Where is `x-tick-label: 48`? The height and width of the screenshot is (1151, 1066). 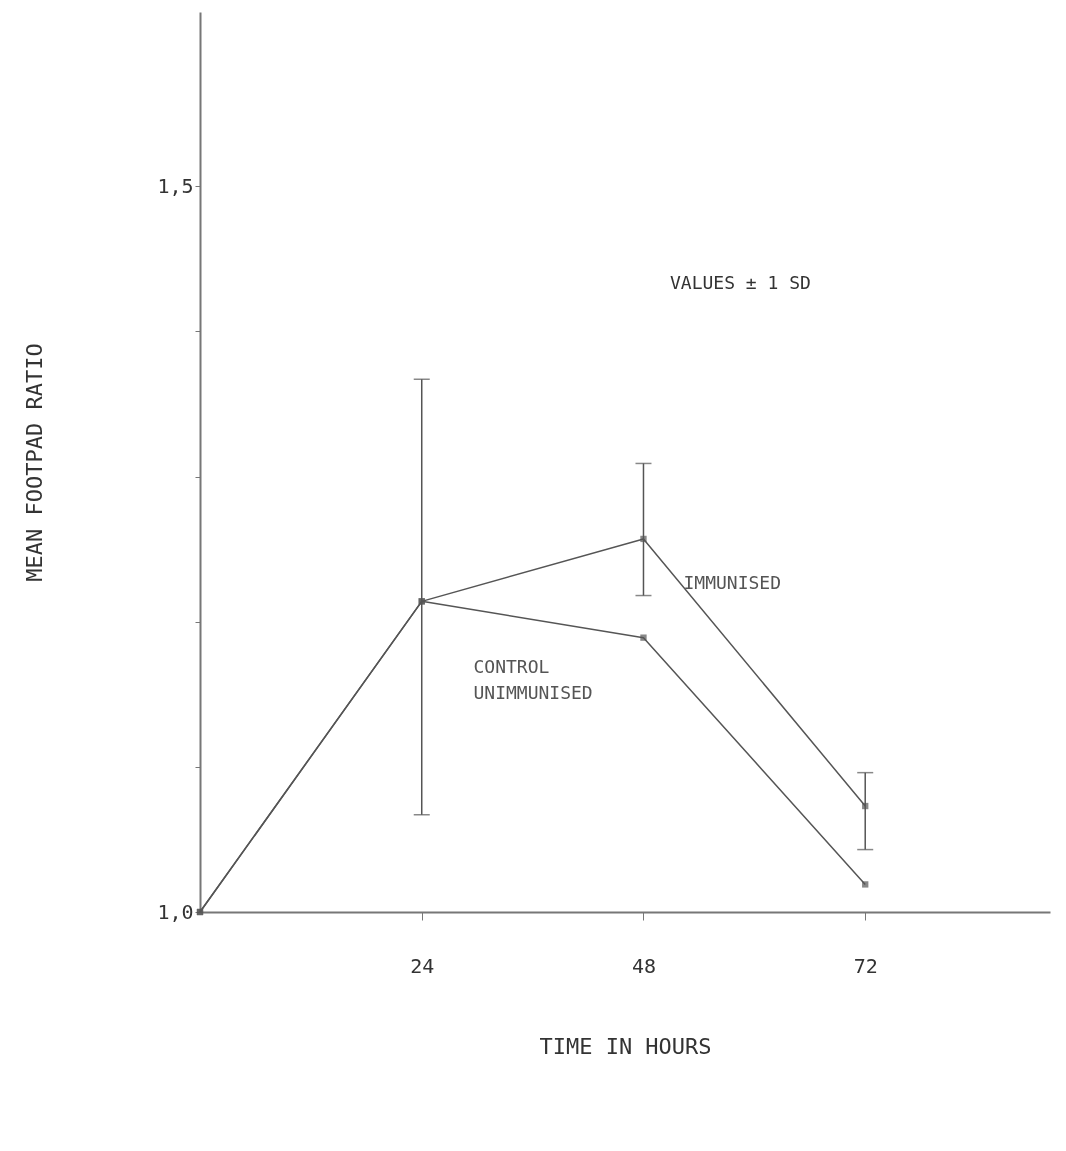
x-tick-label: 48 is located at coordinates (644, 965).